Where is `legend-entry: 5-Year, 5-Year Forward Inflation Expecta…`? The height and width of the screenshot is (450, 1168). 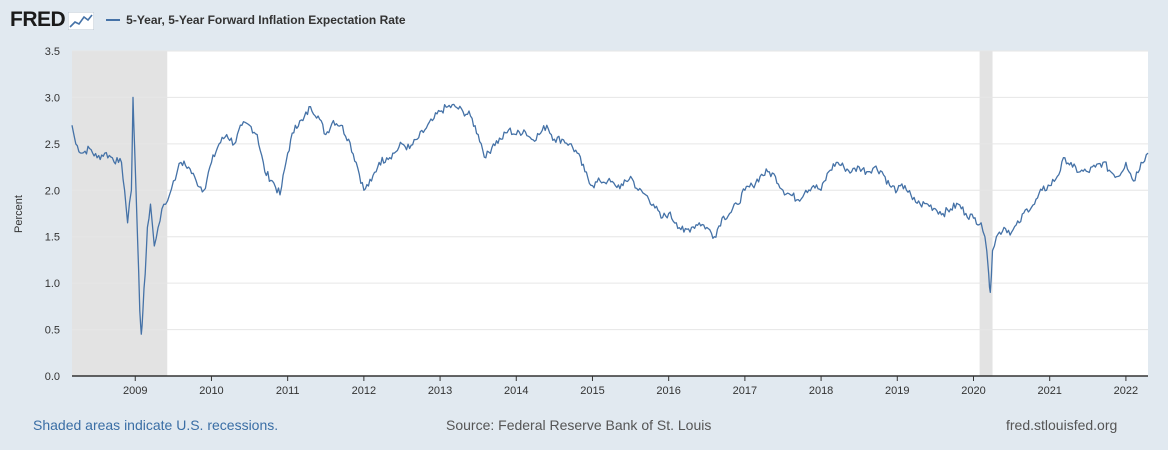 legend-entry: 5-Year, 5-Year Forward Inflation Expecta… is located at coordinates (256, 20).